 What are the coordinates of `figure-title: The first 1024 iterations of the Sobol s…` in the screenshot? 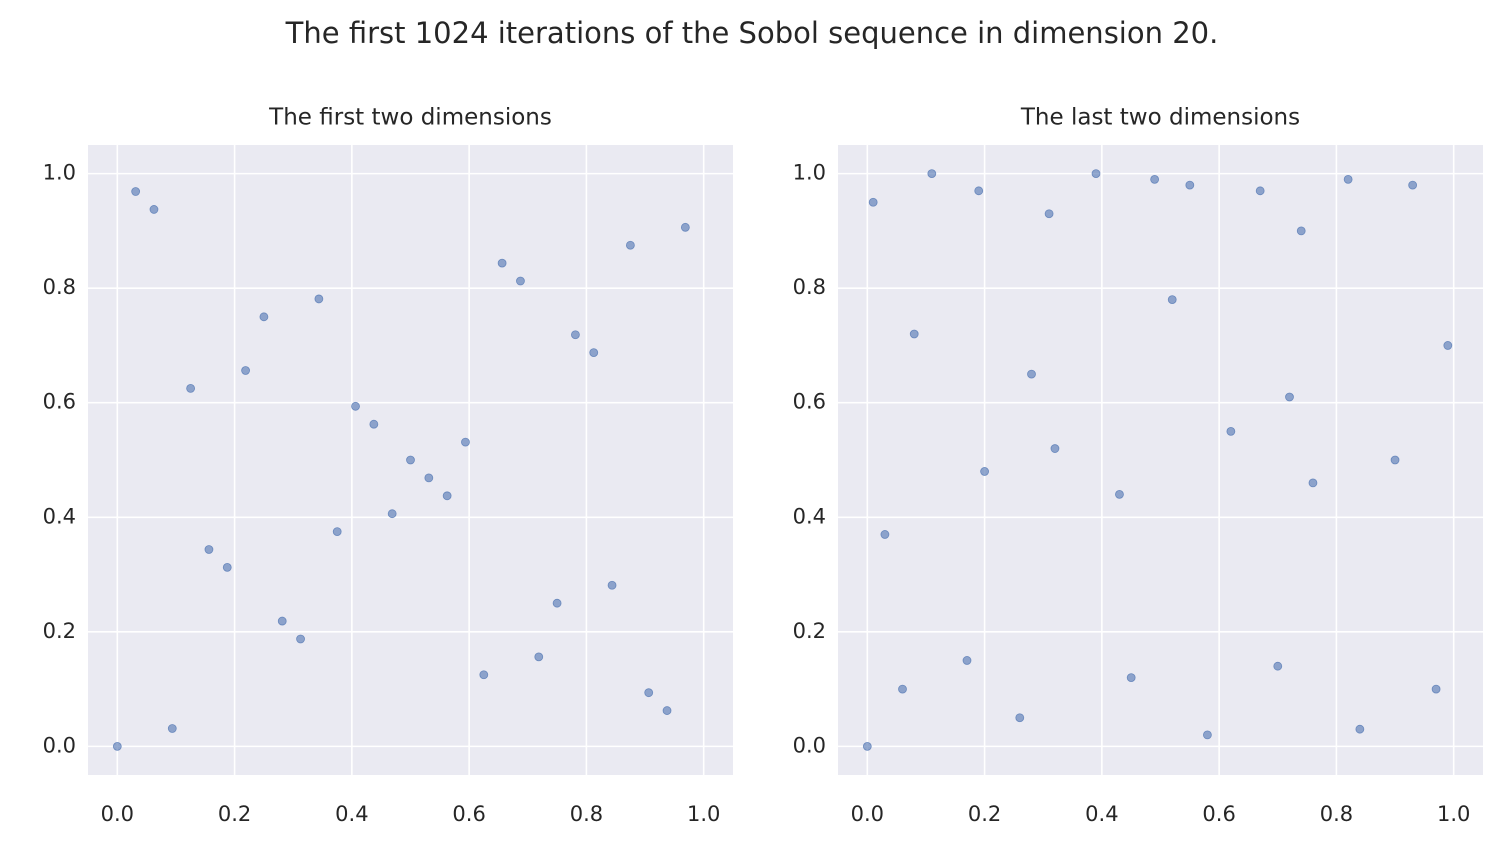 It's located at (752, 33).